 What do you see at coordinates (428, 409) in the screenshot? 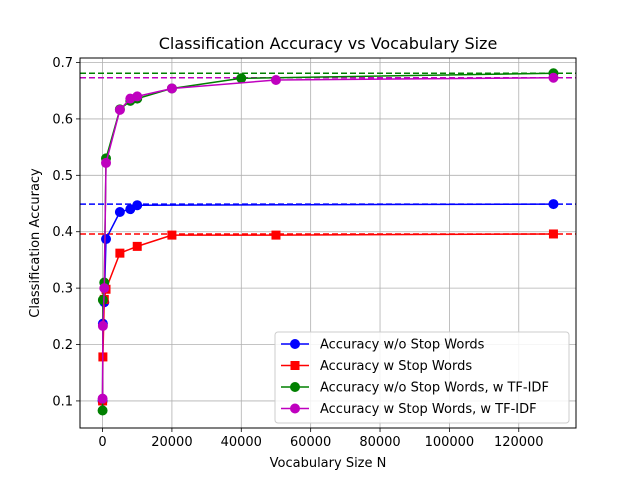
I see `legend-label: Accuracy w Stop Words, w TF-IDF` at bounding box center [428, 409].